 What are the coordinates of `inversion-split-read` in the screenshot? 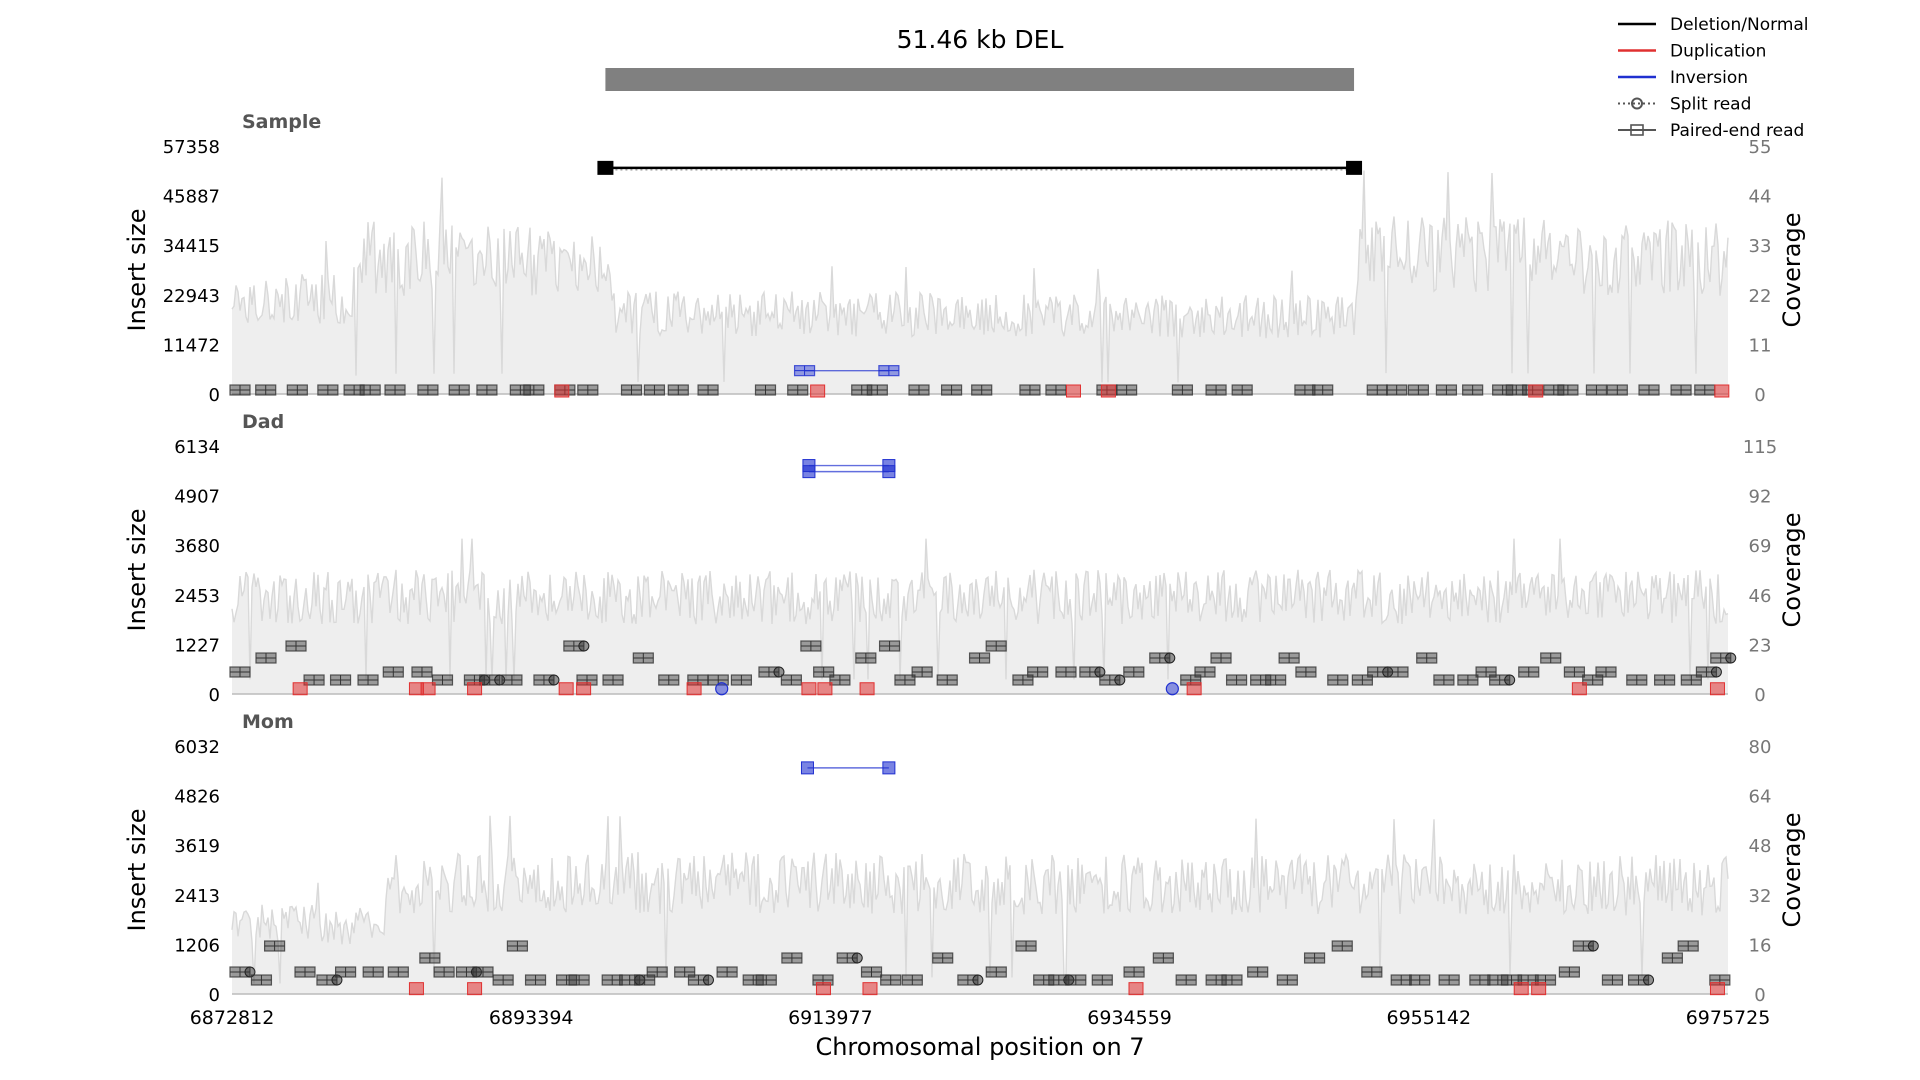 It's located at (1172, 689).